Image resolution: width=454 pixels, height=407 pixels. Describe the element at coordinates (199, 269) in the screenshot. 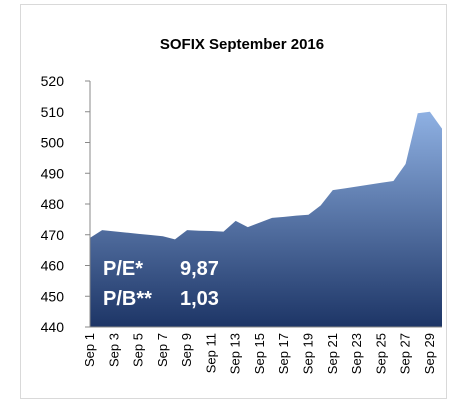

I see `annotation: 9,87` at that location.